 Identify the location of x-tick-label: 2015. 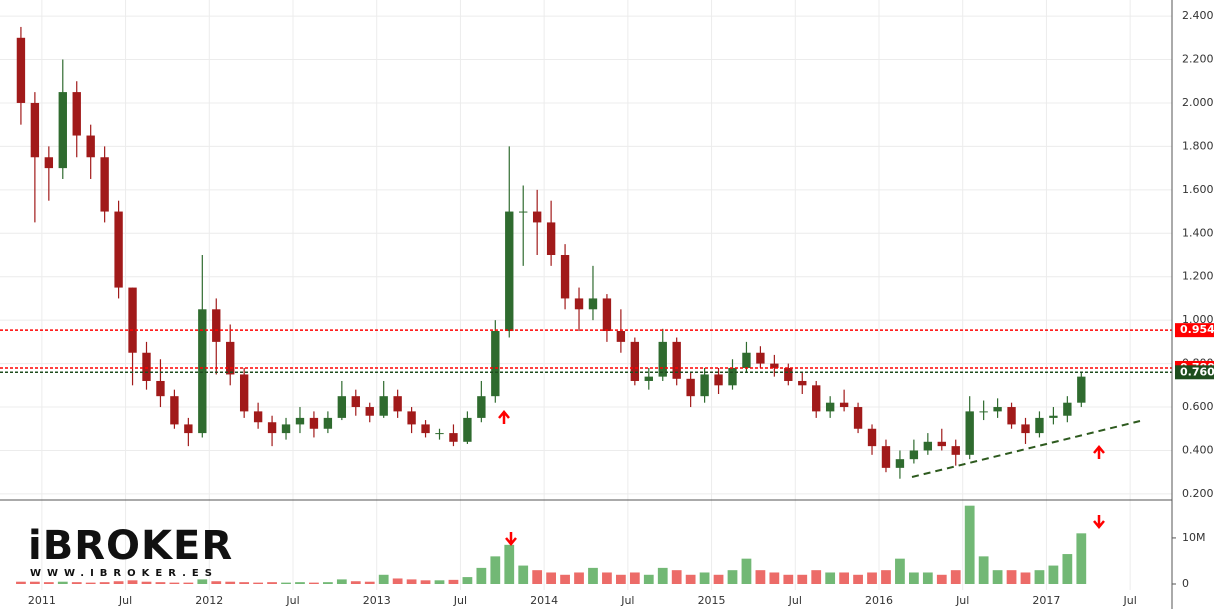
(712, 600).